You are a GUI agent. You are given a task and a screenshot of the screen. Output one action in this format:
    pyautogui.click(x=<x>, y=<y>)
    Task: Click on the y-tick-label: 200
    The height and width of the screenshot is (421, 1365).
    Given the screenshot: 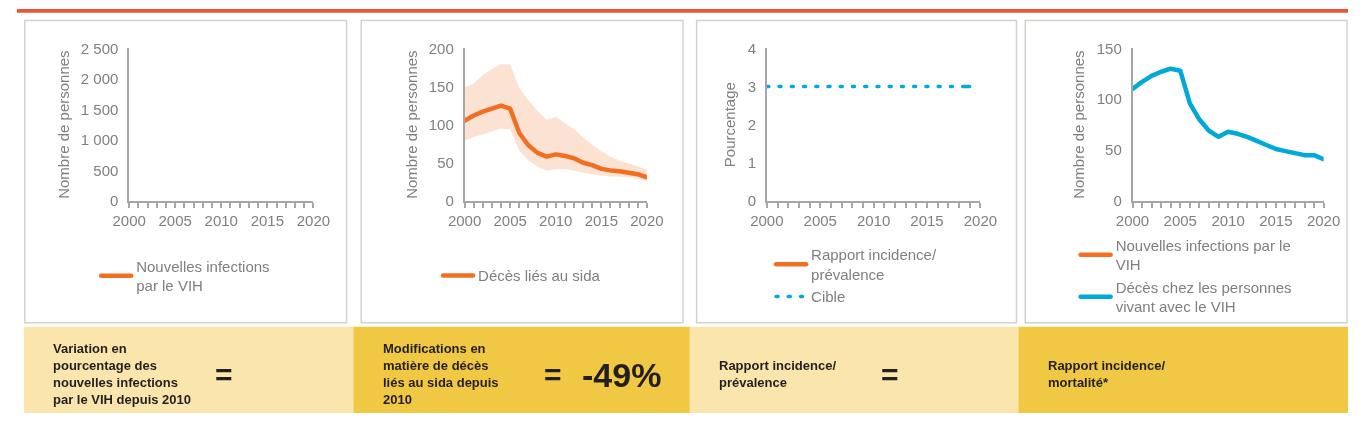 What is the action you would take?
    pyautogui.click(x=441, y=48)
    